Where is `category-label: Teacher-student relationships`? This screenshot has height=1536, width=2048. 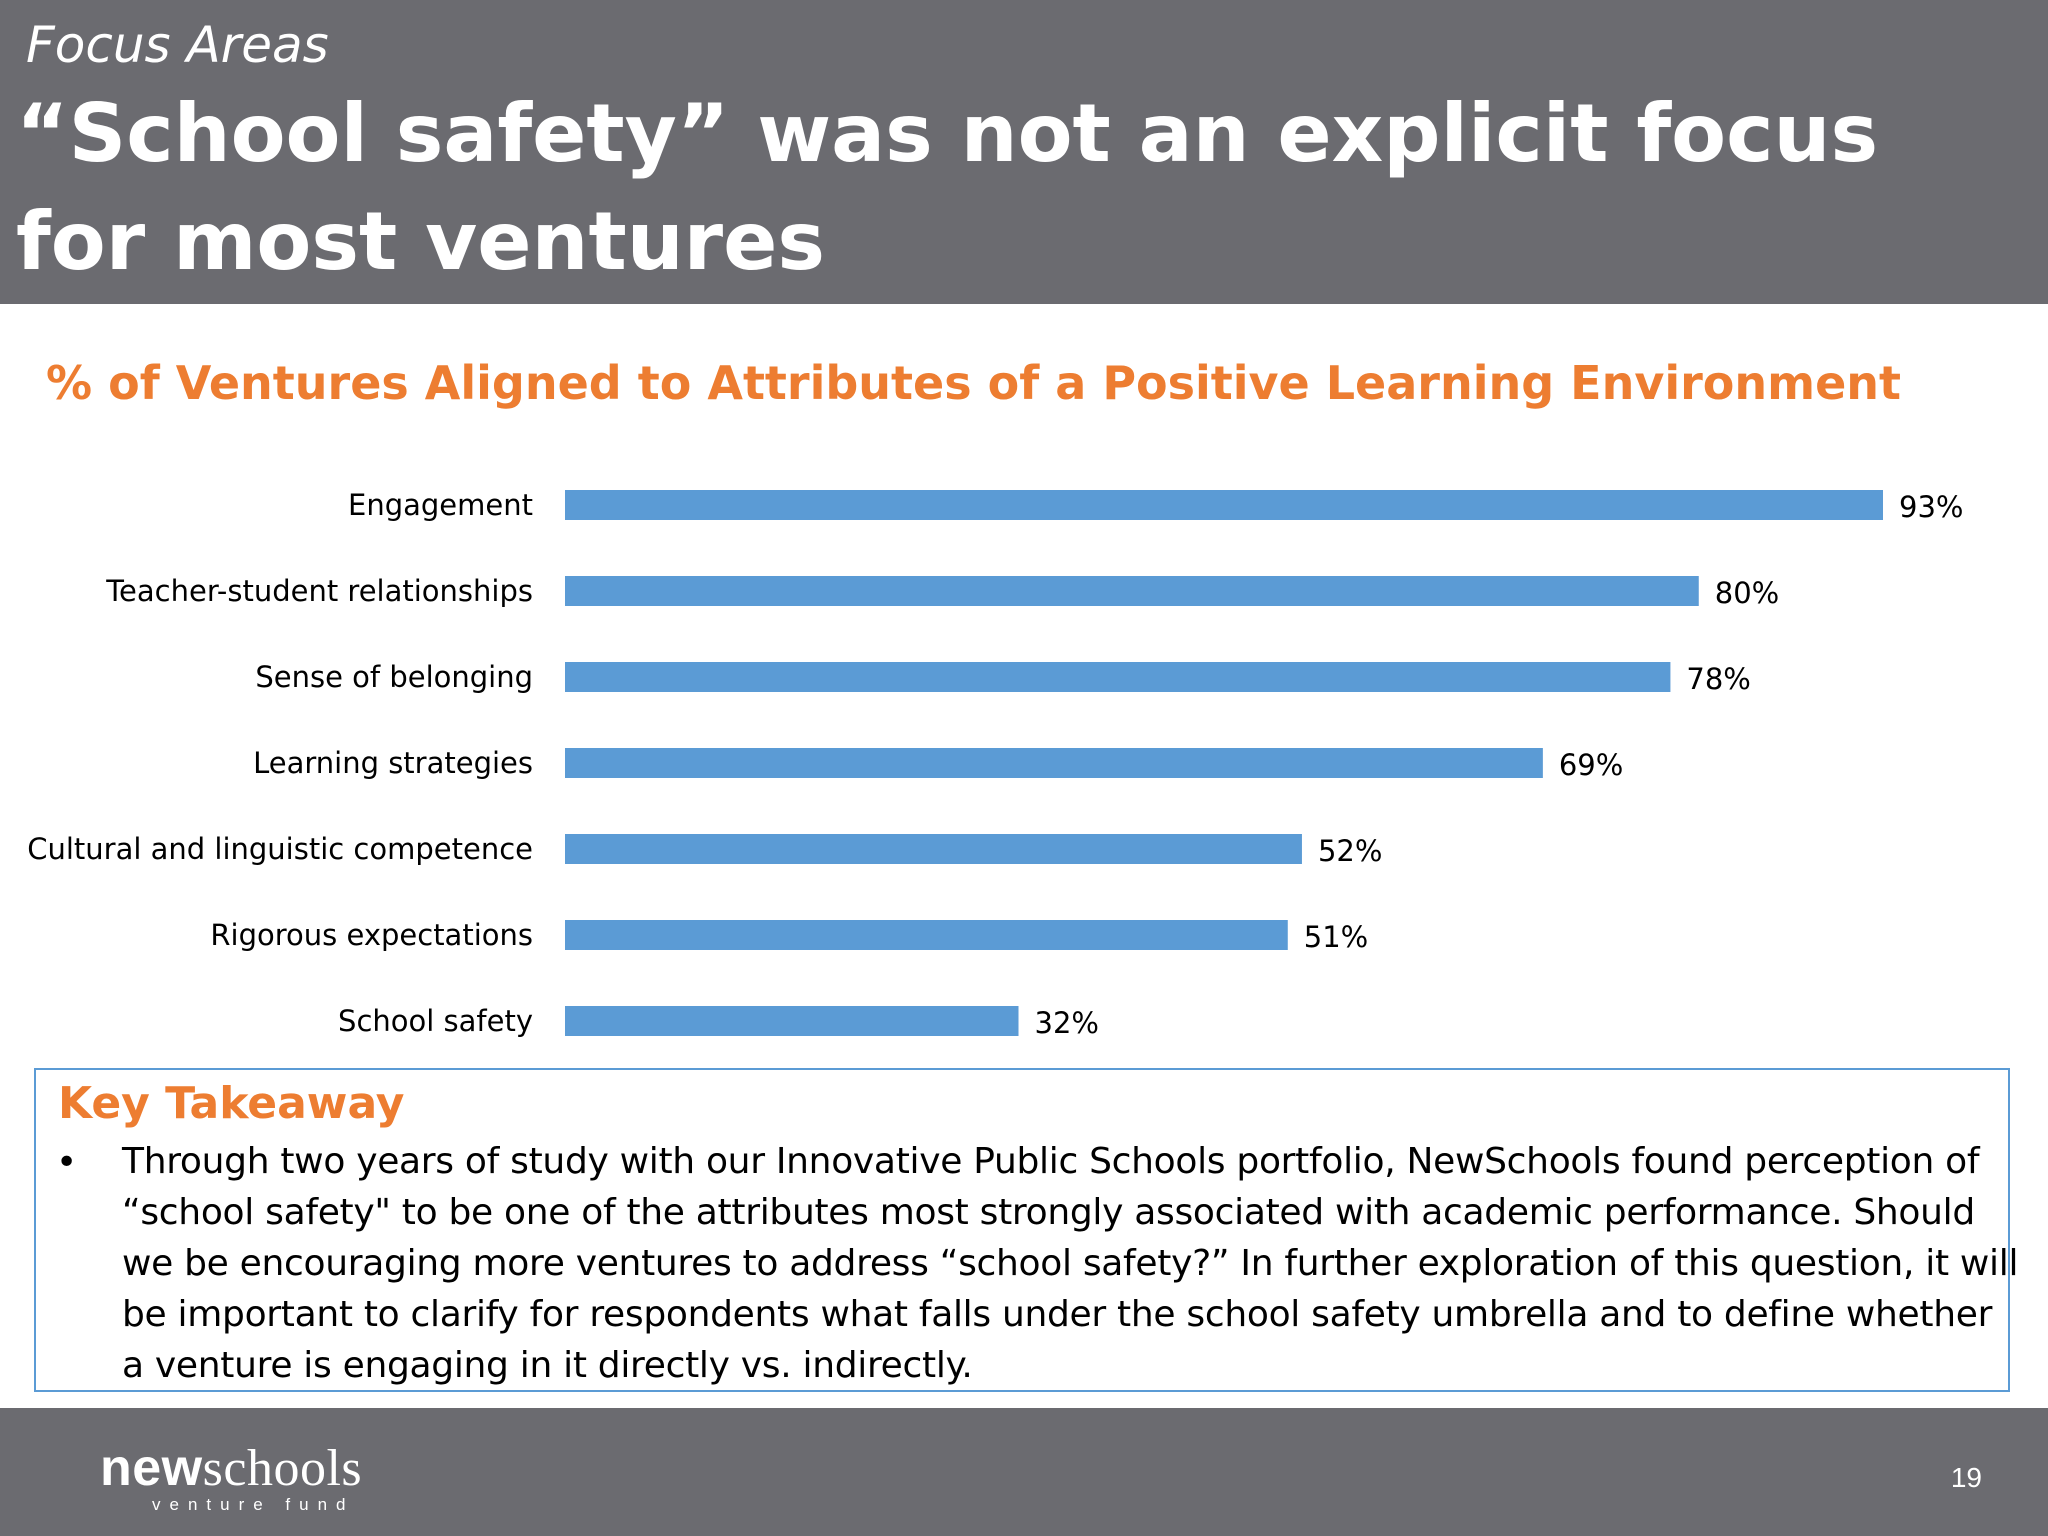 category-label: Teacher-student relationships is located at coordinates (319, 591).